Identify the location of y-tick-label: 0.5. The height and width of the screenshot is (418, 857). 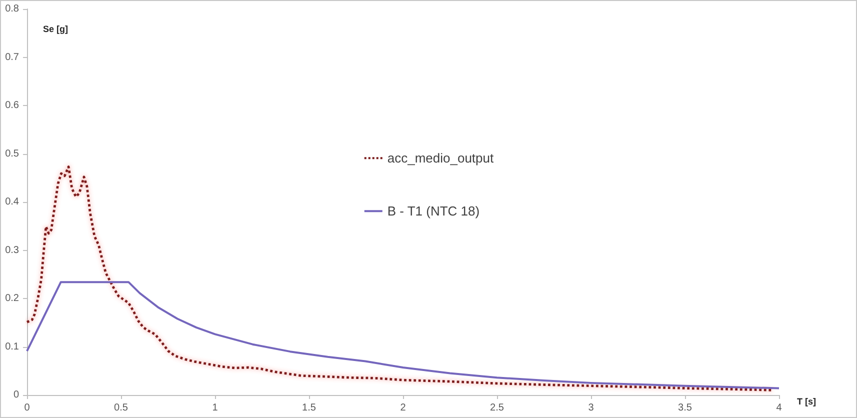
(12, 154).